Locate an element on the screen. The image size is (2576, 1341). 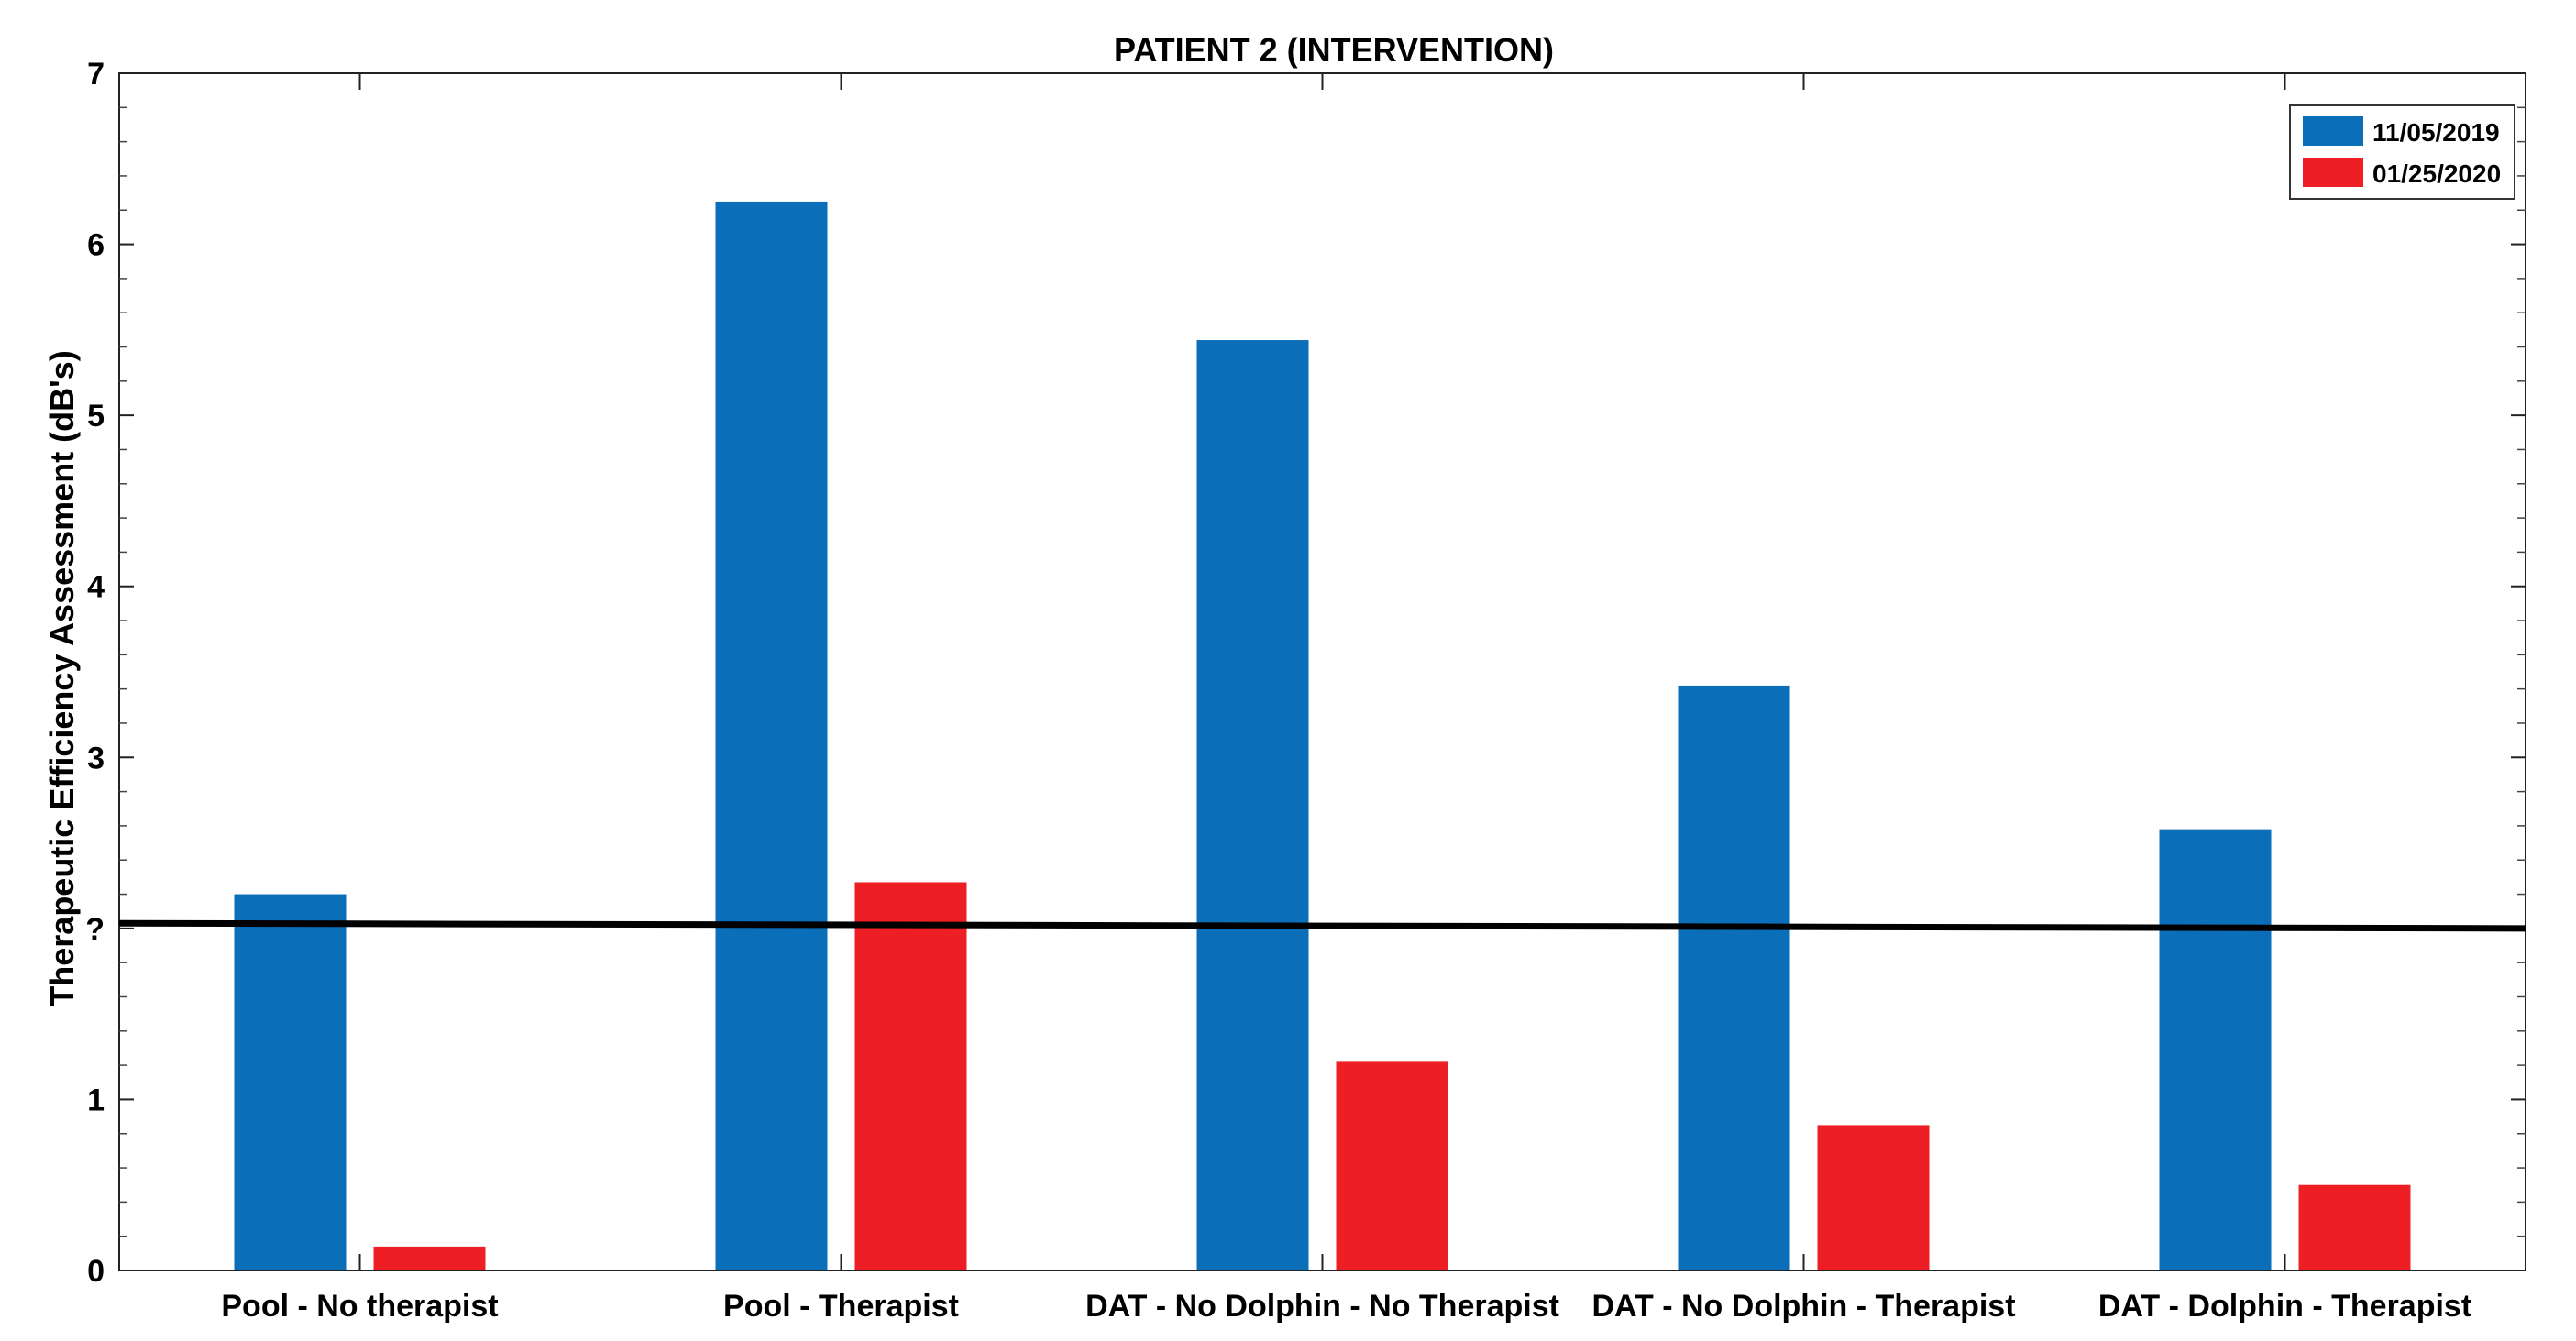
y-tick-label: 0 is located at coordinates (96, 1271).